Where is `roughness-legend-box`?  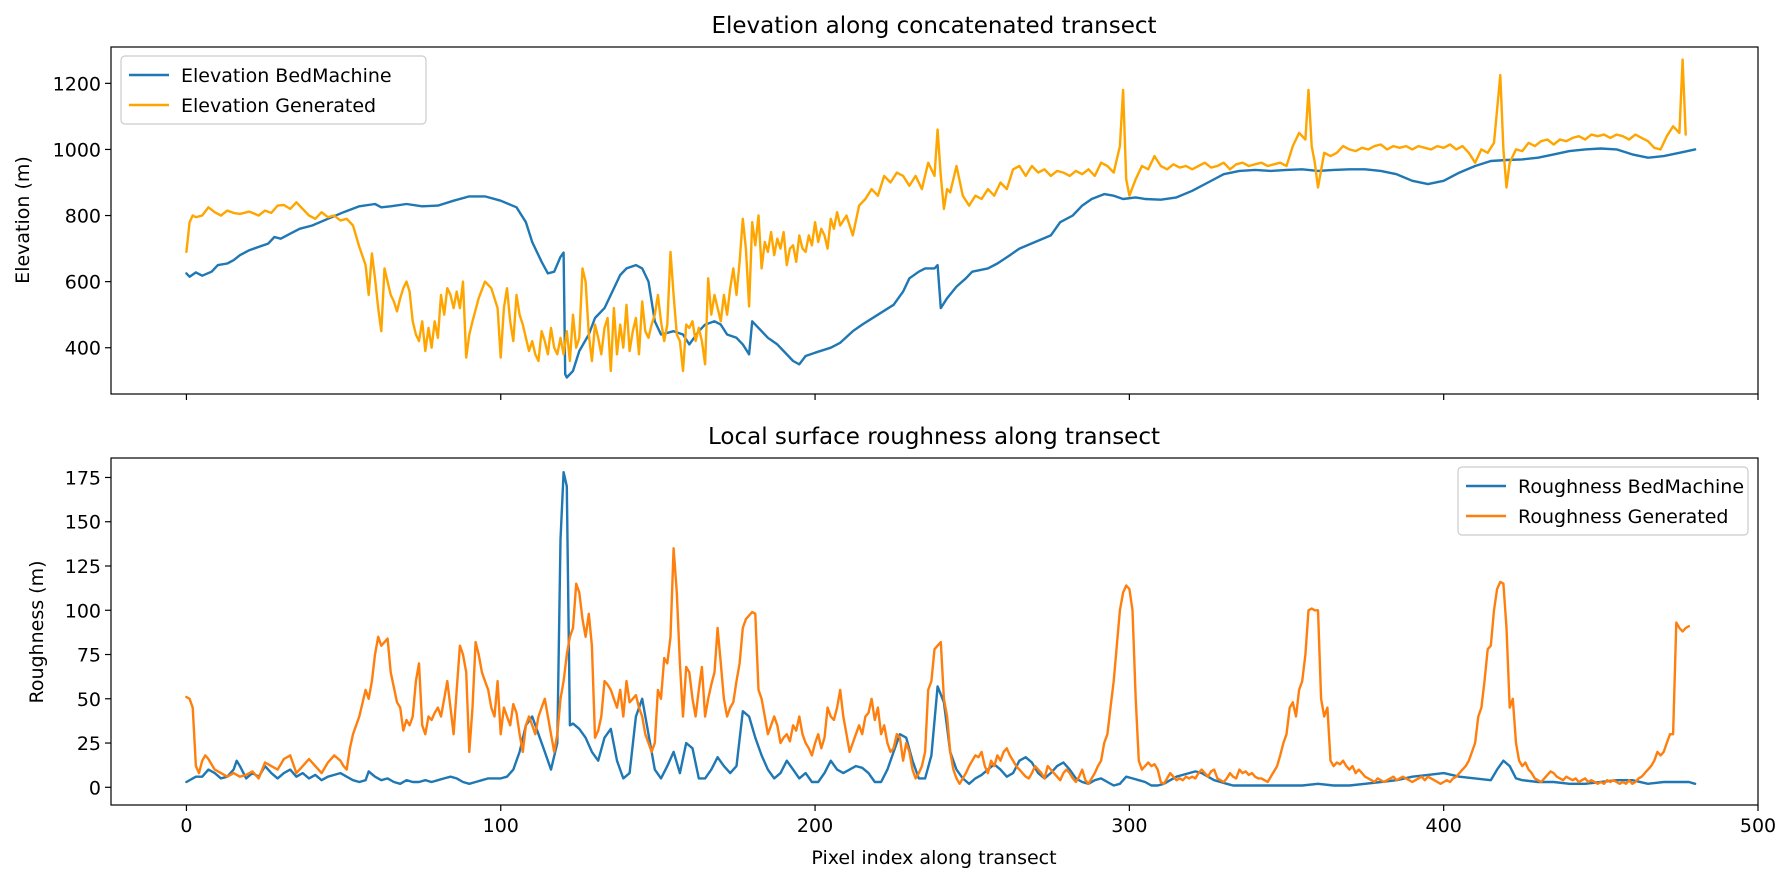
roughness-legend-box is located at coordinates (1603, 501).